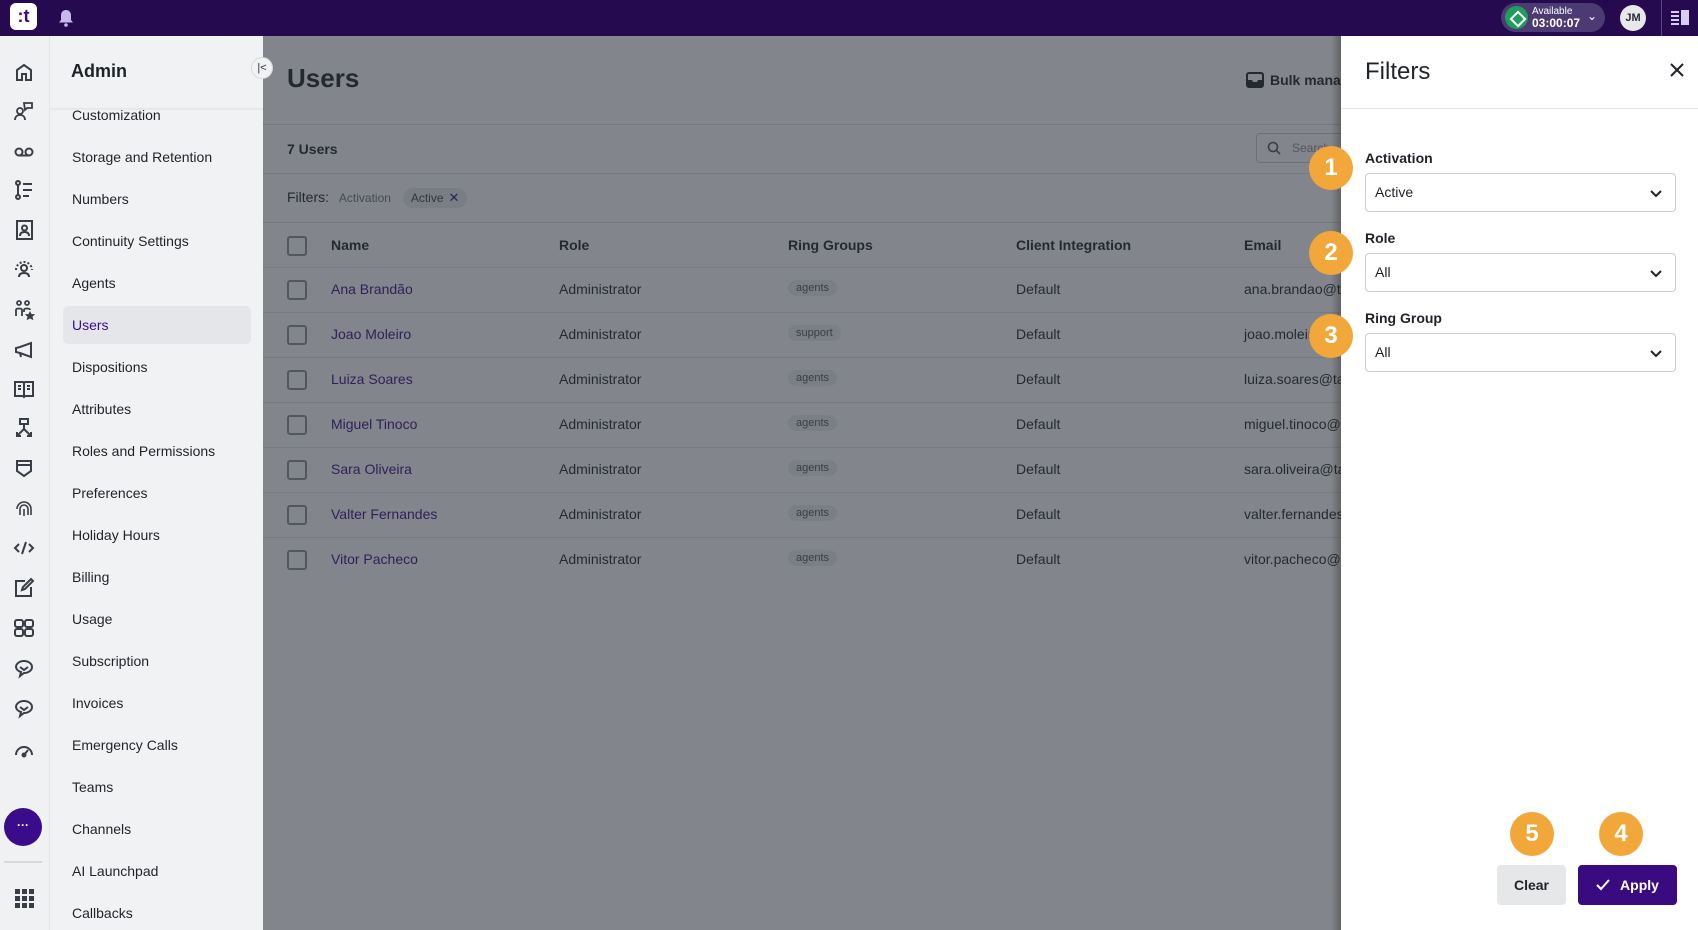 The image size is (1698, 930). Describe the element at coordinates (24, 750) in the screenshot. I see `speedometer-icon` at that location.